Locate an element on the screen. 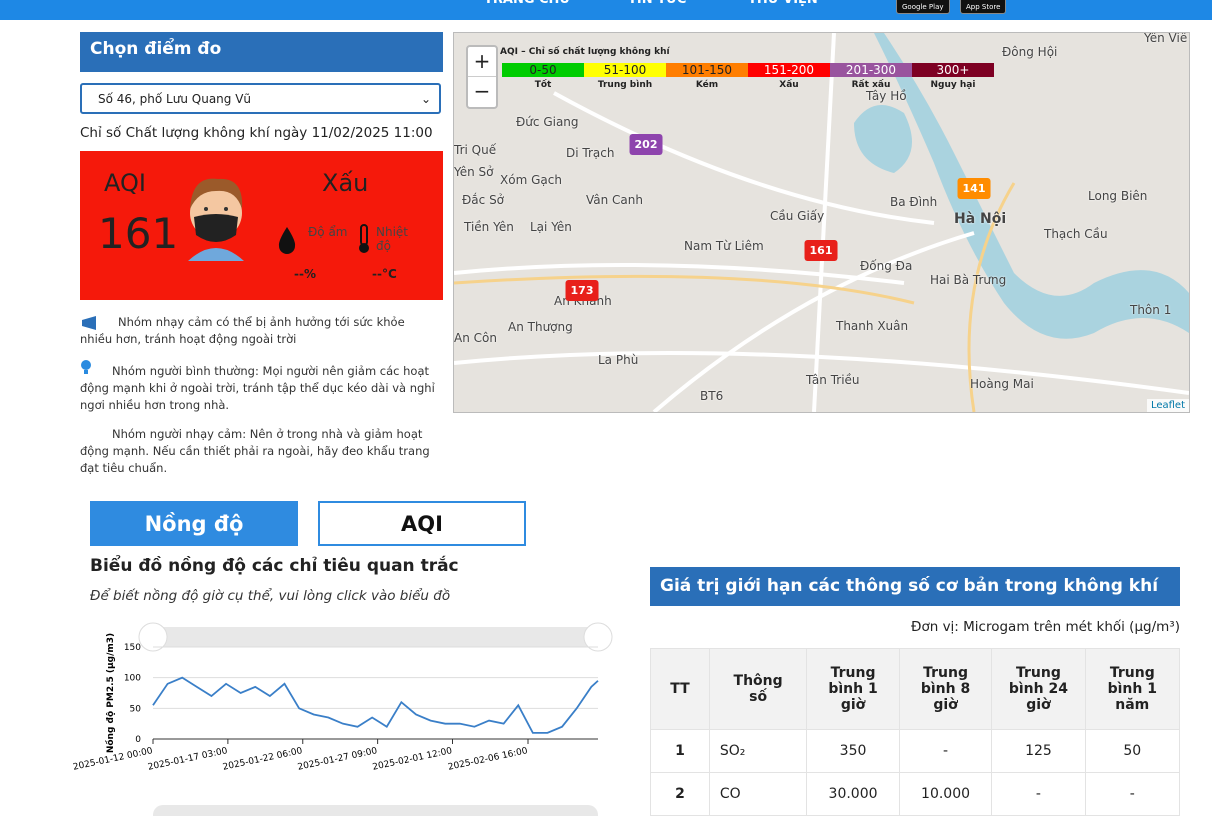  place-label: Vân Canh is located at coordinates (614, 200).